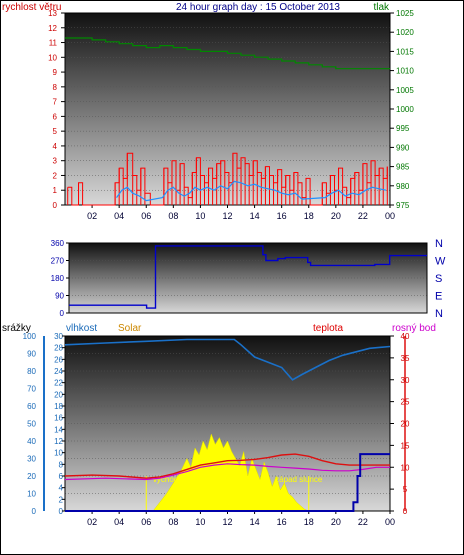 This screenshot has height=555, width=464. What do you see at coordinates (328, 328) in the screenshot?
I see `temperature-axis-title: teplota` at bounding box center [328, 328].